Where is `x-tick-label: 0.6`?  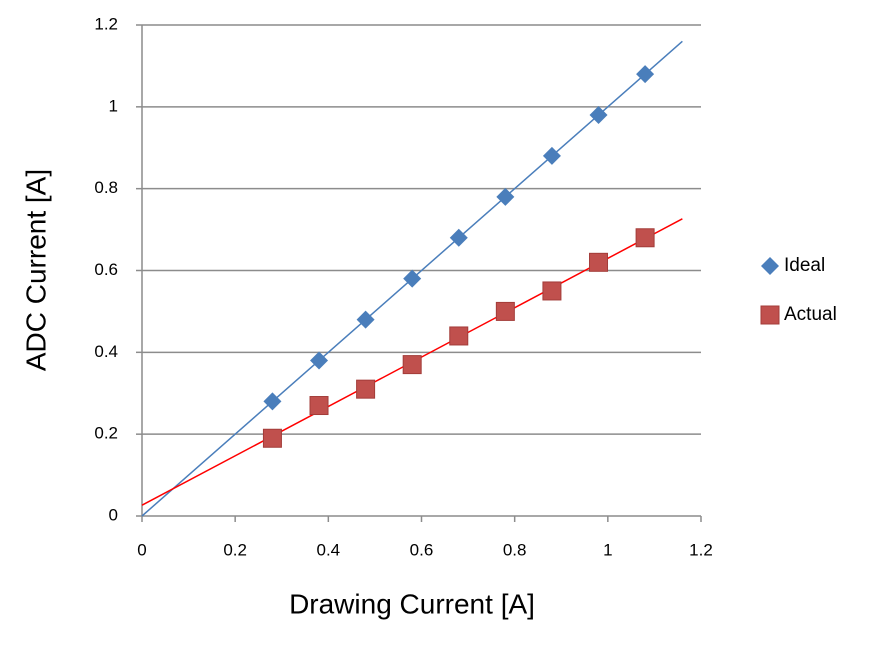
x-tick-label: 0.6 is located at coordinates (422, 549).